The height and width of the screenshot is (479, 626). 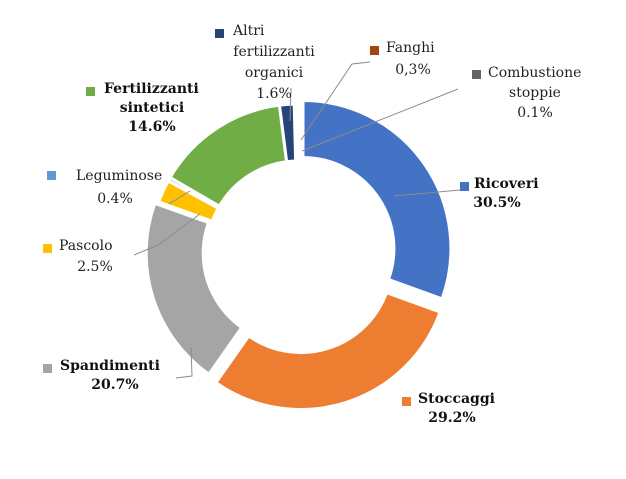 What do you see at coordinates (47, 368) in the screenshot?
I see `legend-marker-spandimenti` at bounding box center [47, 368].